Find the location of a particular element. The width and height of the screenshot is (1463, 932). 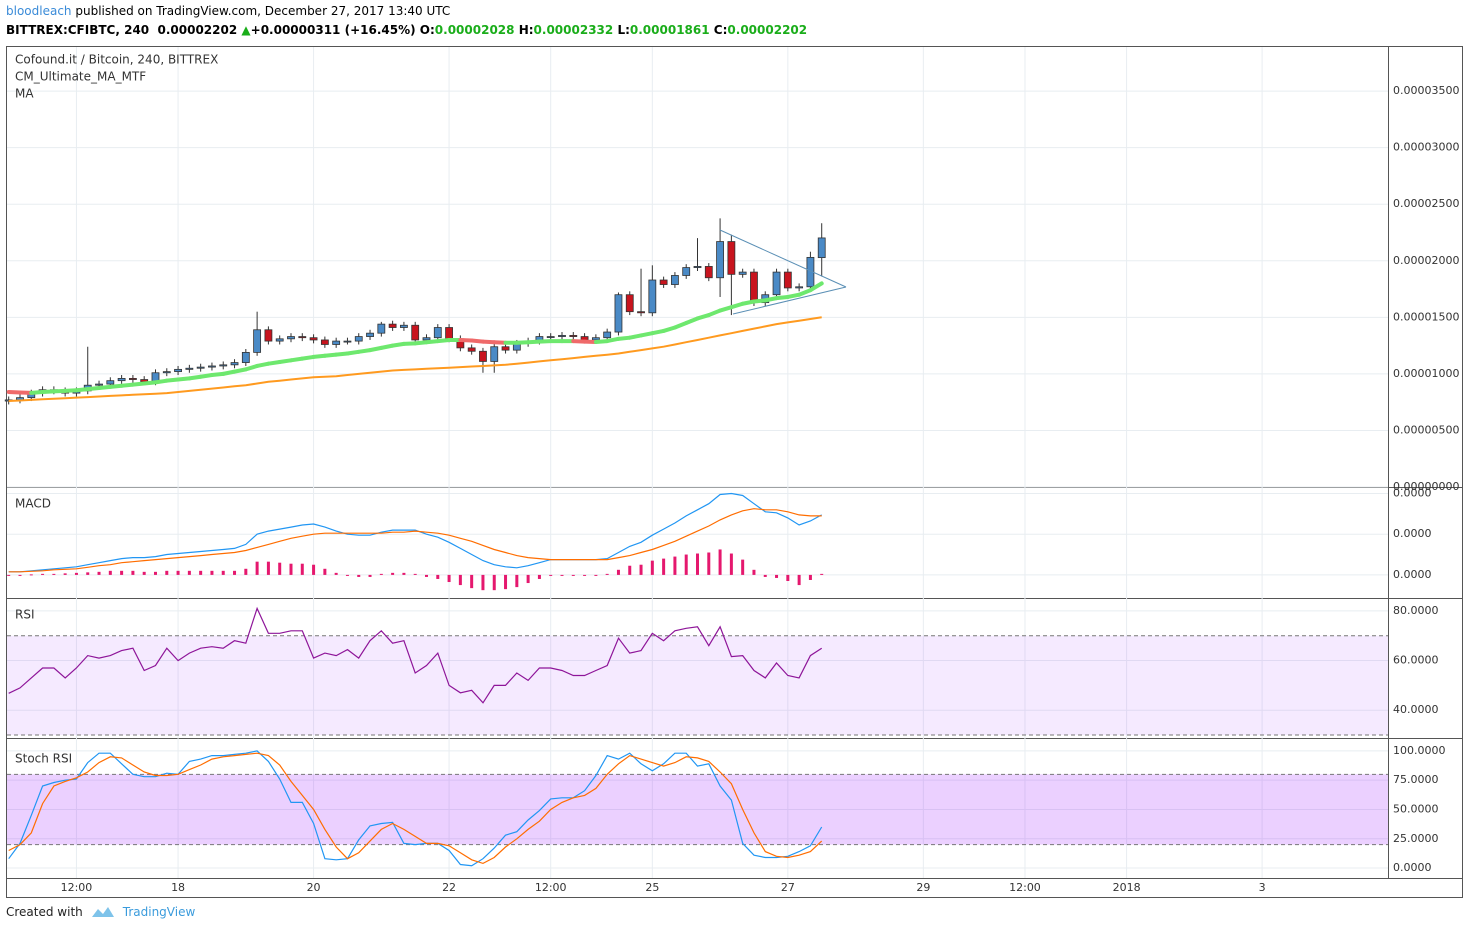

brand: TradingView is located at coordinates (159, 912).